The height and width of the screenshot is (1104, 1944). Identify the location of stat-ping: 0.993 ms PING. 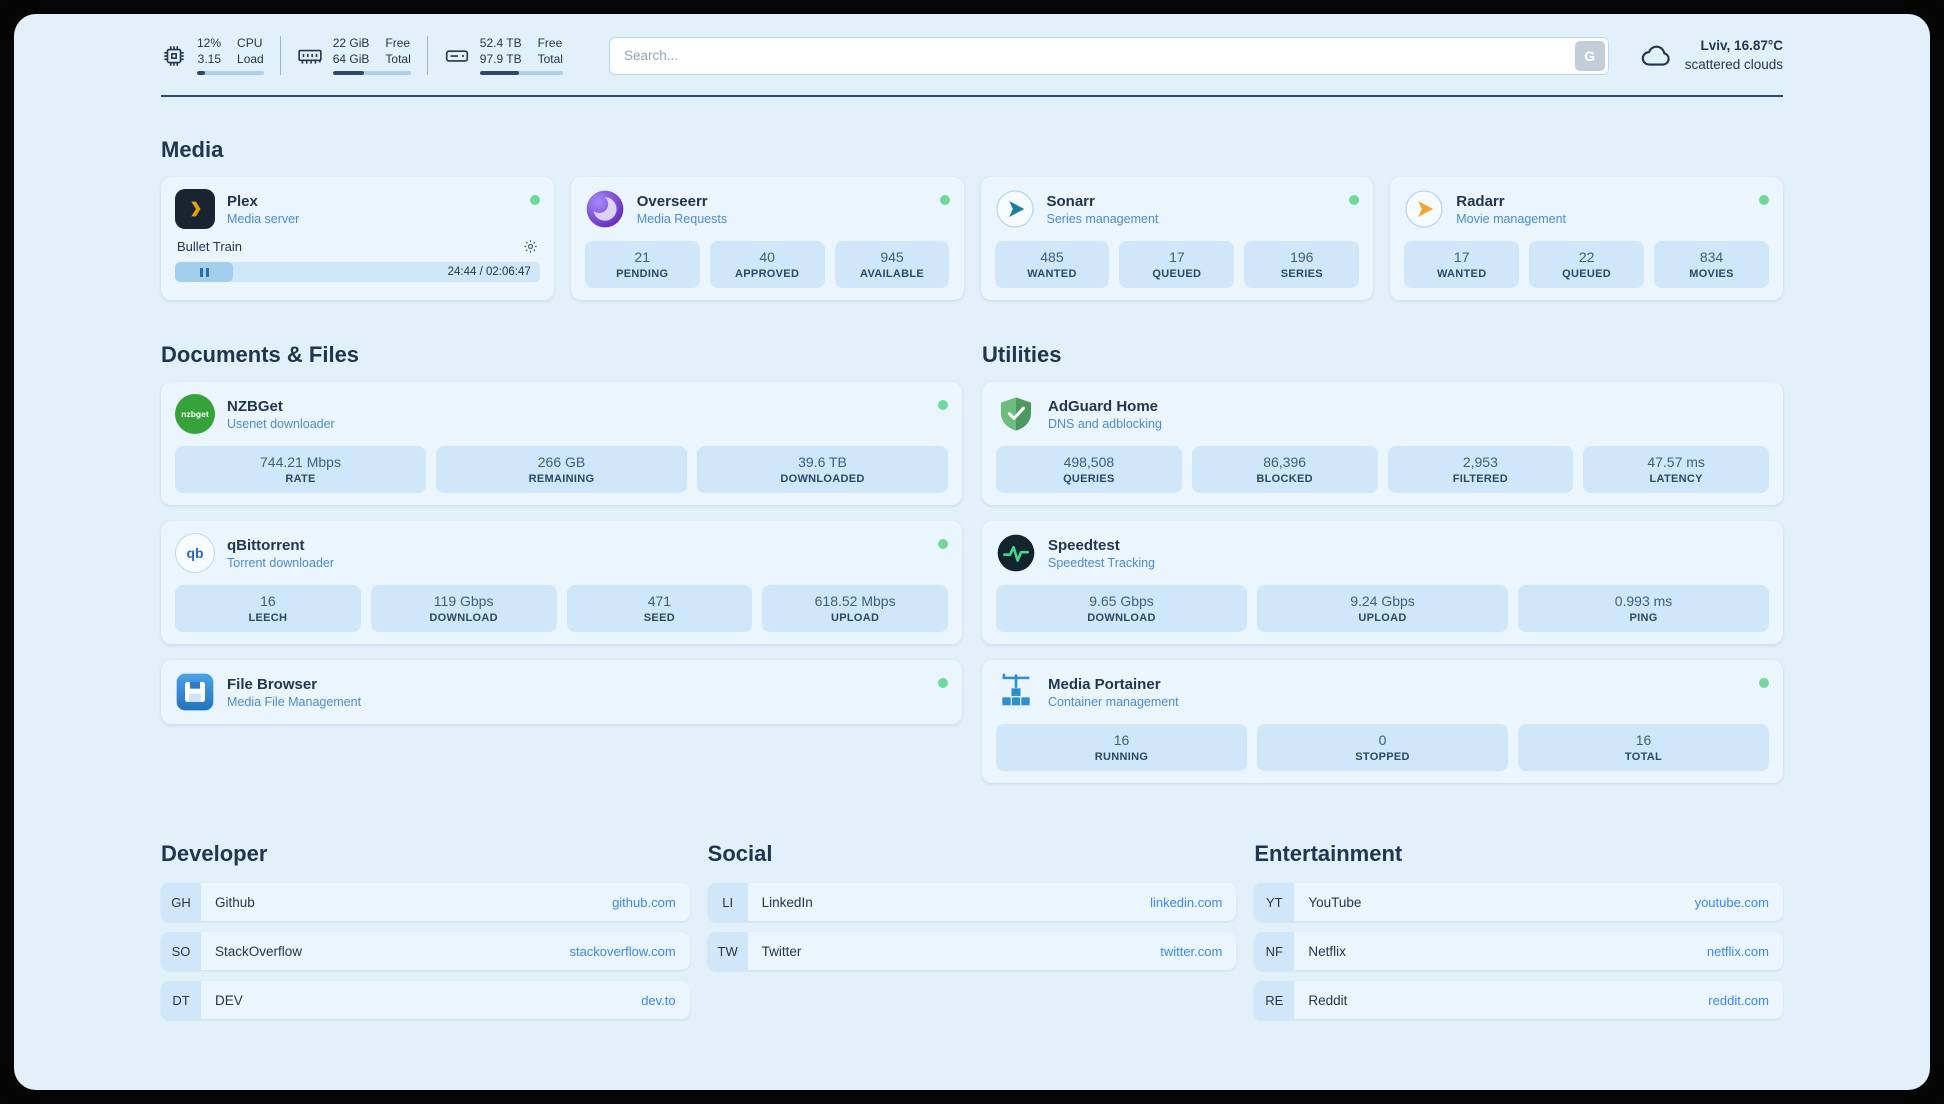
(1643, 609).